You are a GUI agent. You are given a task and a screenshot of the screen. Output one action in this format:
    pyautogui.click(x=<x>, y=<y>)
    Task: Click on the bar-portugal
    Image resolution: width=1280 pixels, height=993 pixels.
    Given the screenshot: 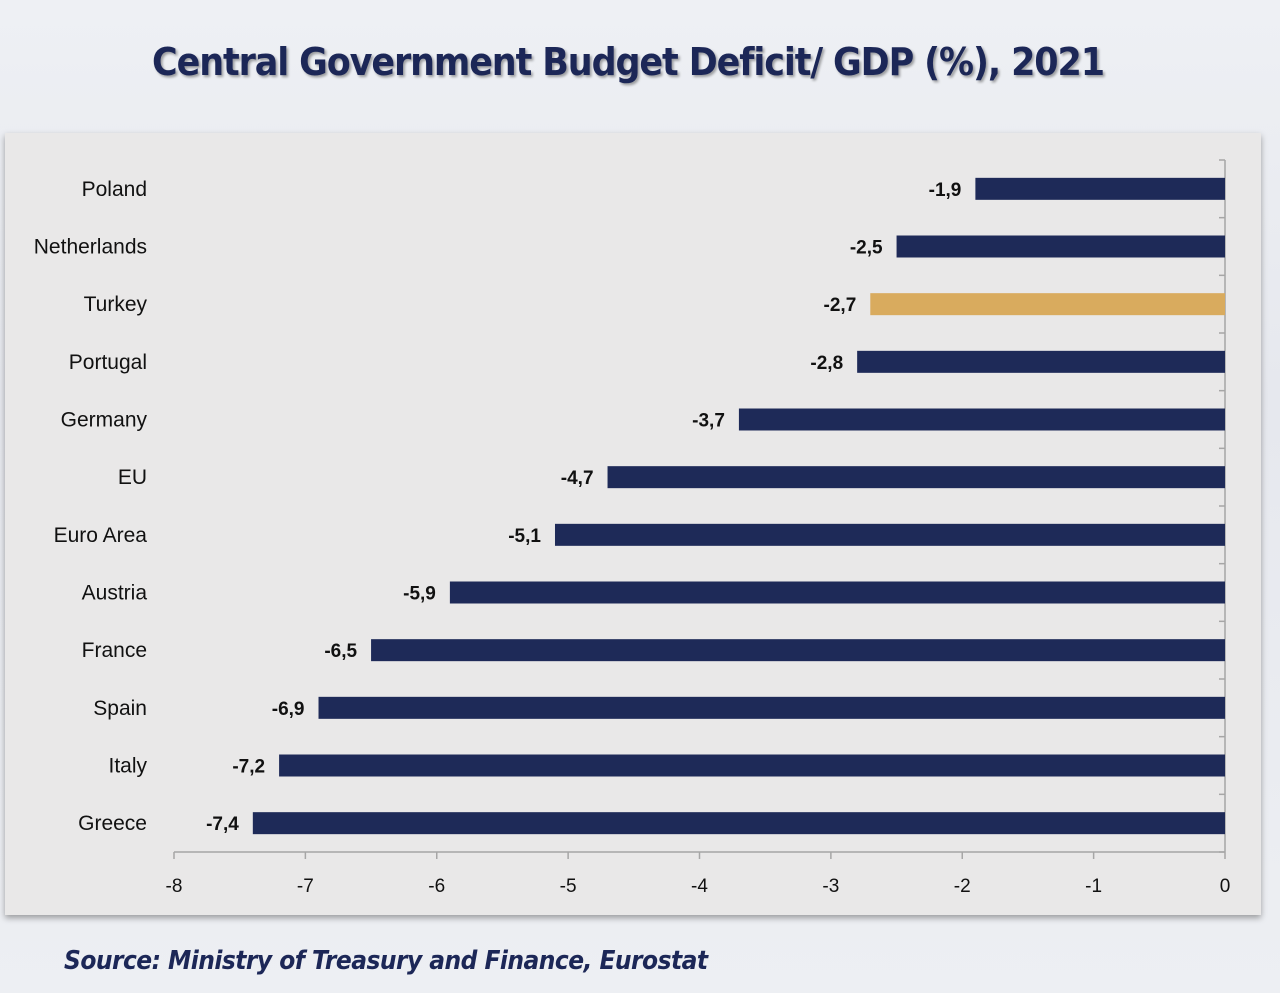 What is the action you would take?
    pyautogui.click(x=1041, y=361)
    